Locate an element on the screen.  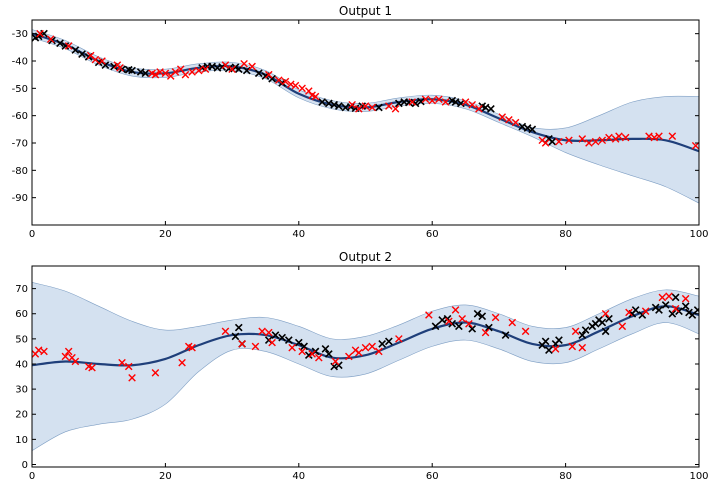
x-tick-label: 0 is located at coordinates (32, 476).